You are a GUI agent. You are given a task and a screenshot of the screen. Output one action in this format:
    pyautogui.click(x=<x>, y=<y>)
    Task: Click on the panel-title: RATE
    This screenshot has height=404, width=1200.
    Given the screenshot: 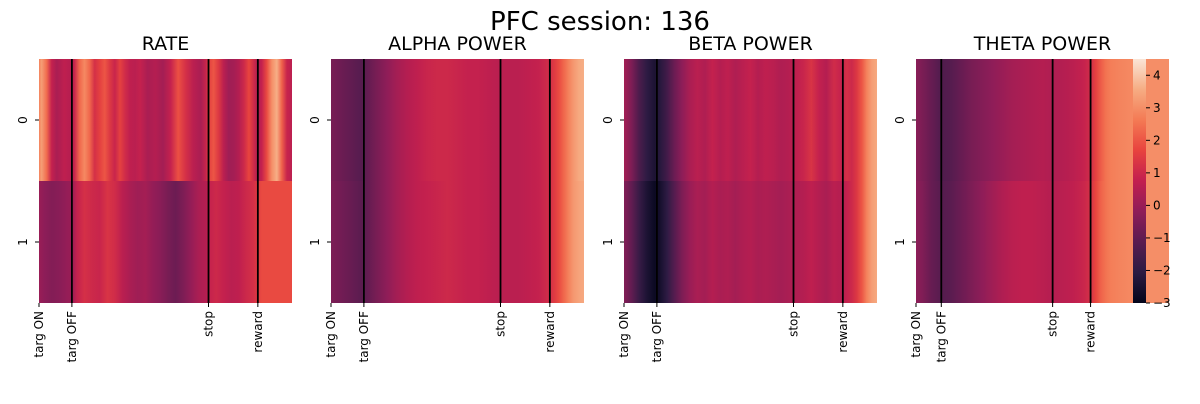 What is the action you would take?
    pyautogui.click(x=166, y=44)
    